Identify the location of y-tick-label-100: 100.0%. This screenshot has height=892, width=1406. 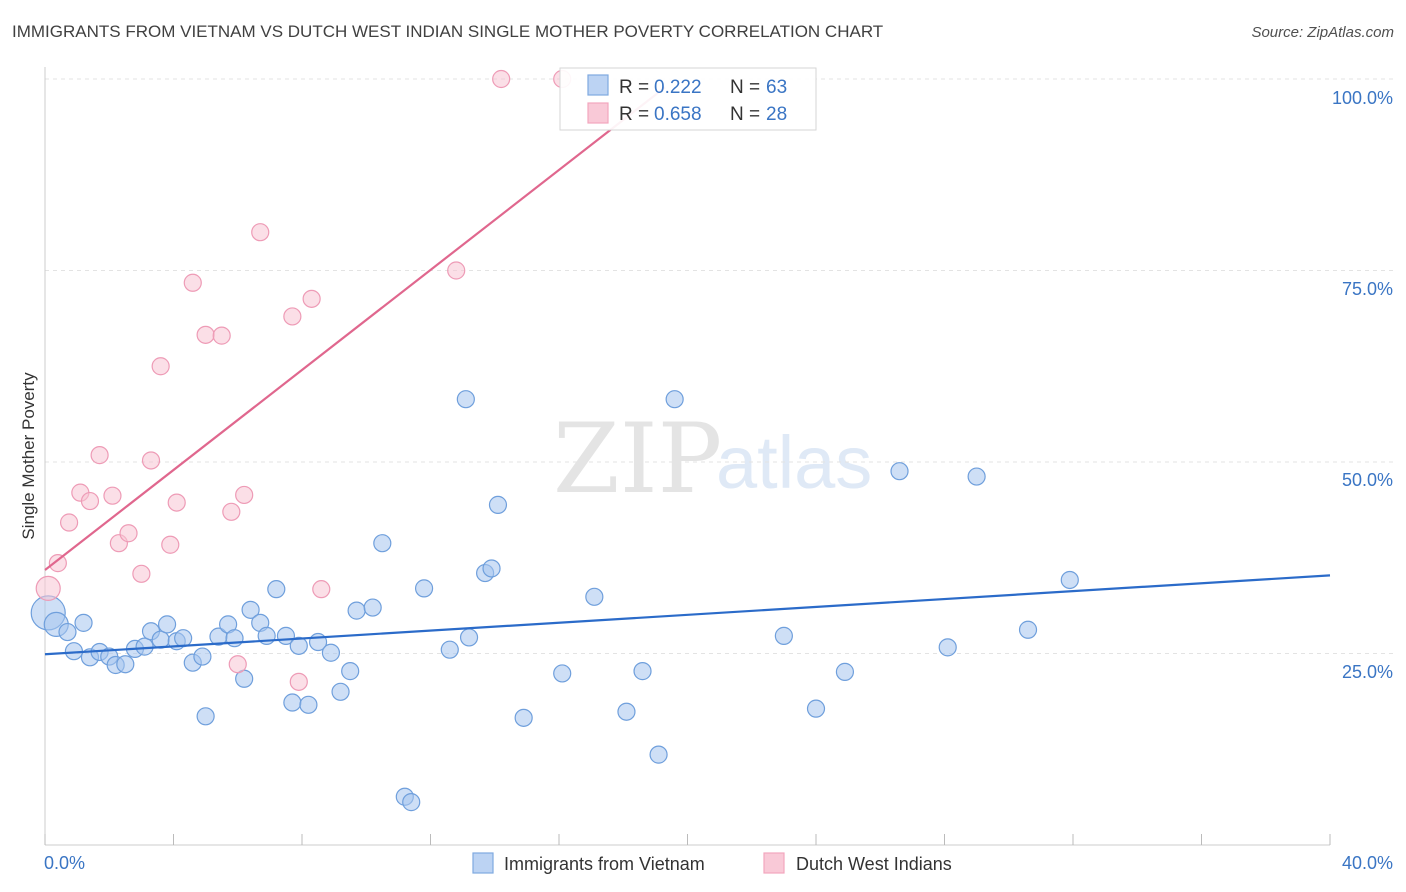
(1362, 98).